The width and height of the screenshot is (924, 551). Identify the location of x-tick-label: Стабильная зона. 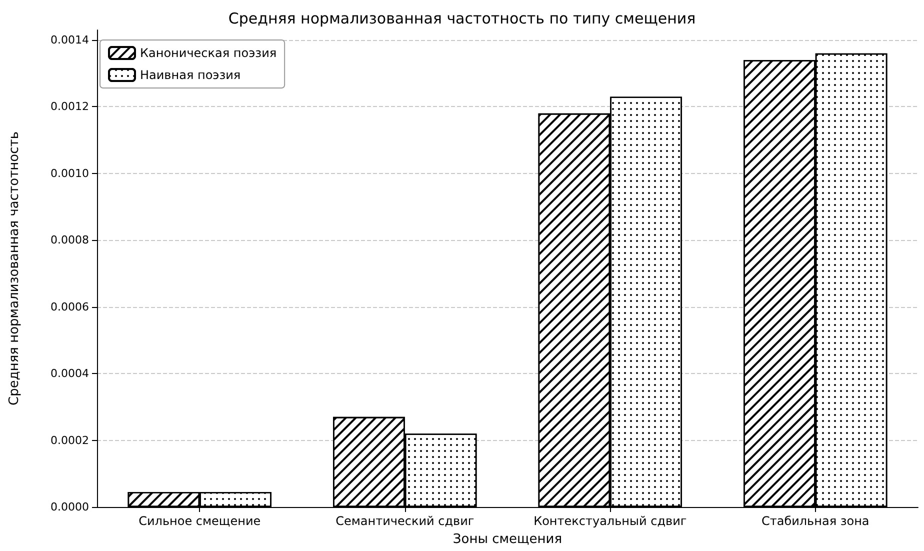
(815, 521).